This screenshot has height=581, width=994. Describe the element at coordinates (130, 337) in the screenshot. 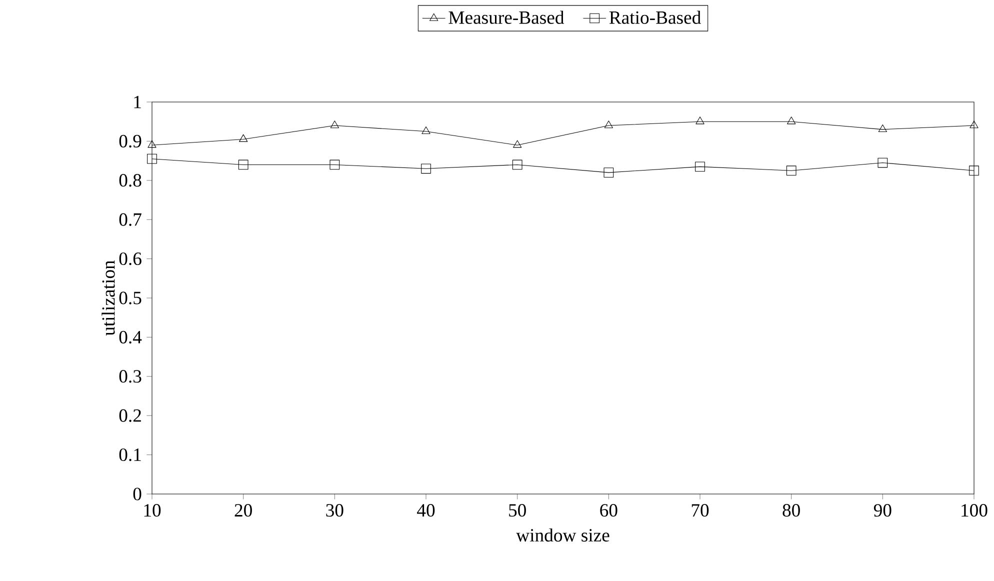

I see `y-tick-label: 0.4` at that location.